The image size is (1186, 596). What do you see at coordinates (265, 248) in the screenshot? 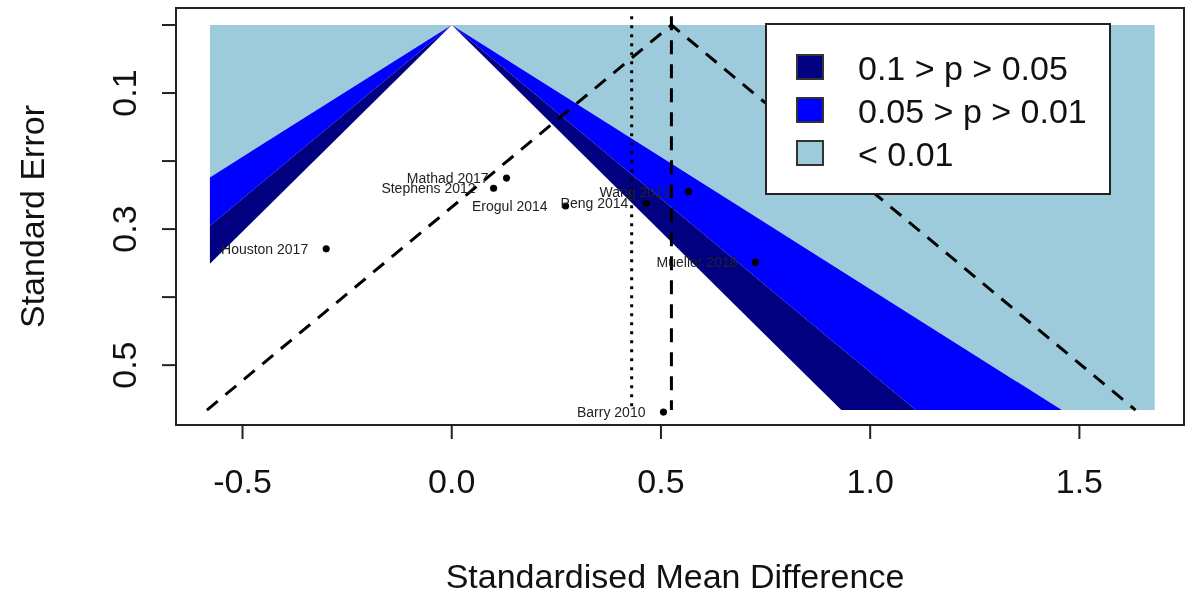
I see `annotation: Houston 2017` at bounding box center [265, 248].